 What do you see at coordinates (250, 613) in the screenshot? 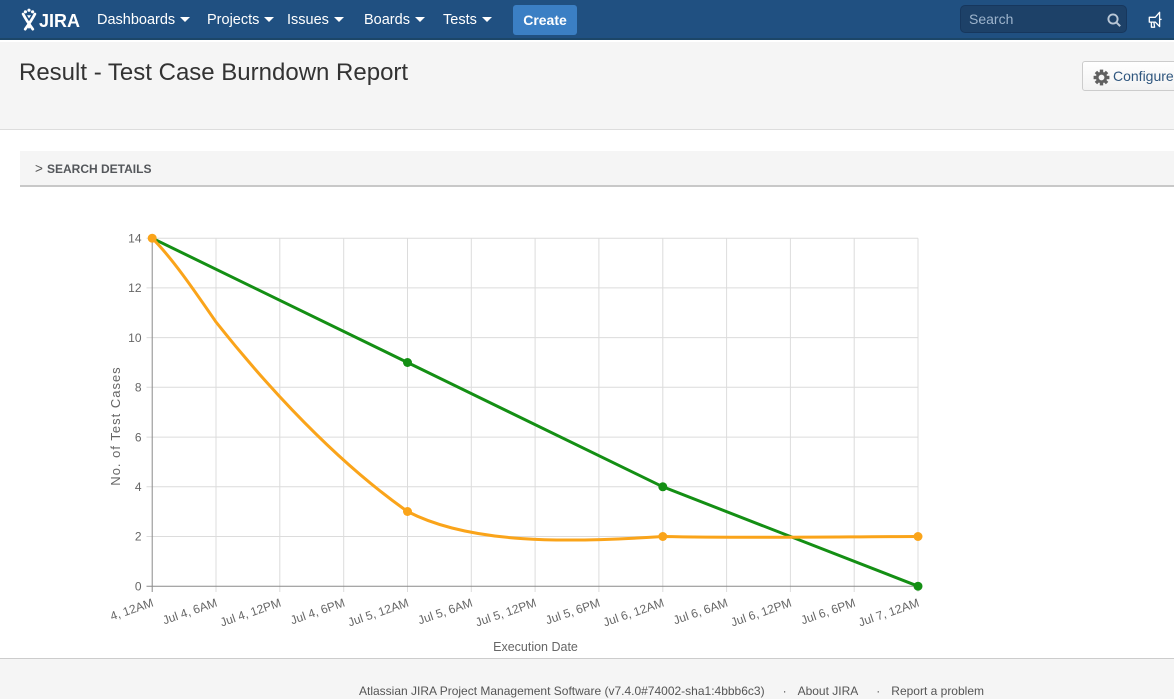
I see `svg-text: Jul 4, 12PM` at bounding box center [250, 613].